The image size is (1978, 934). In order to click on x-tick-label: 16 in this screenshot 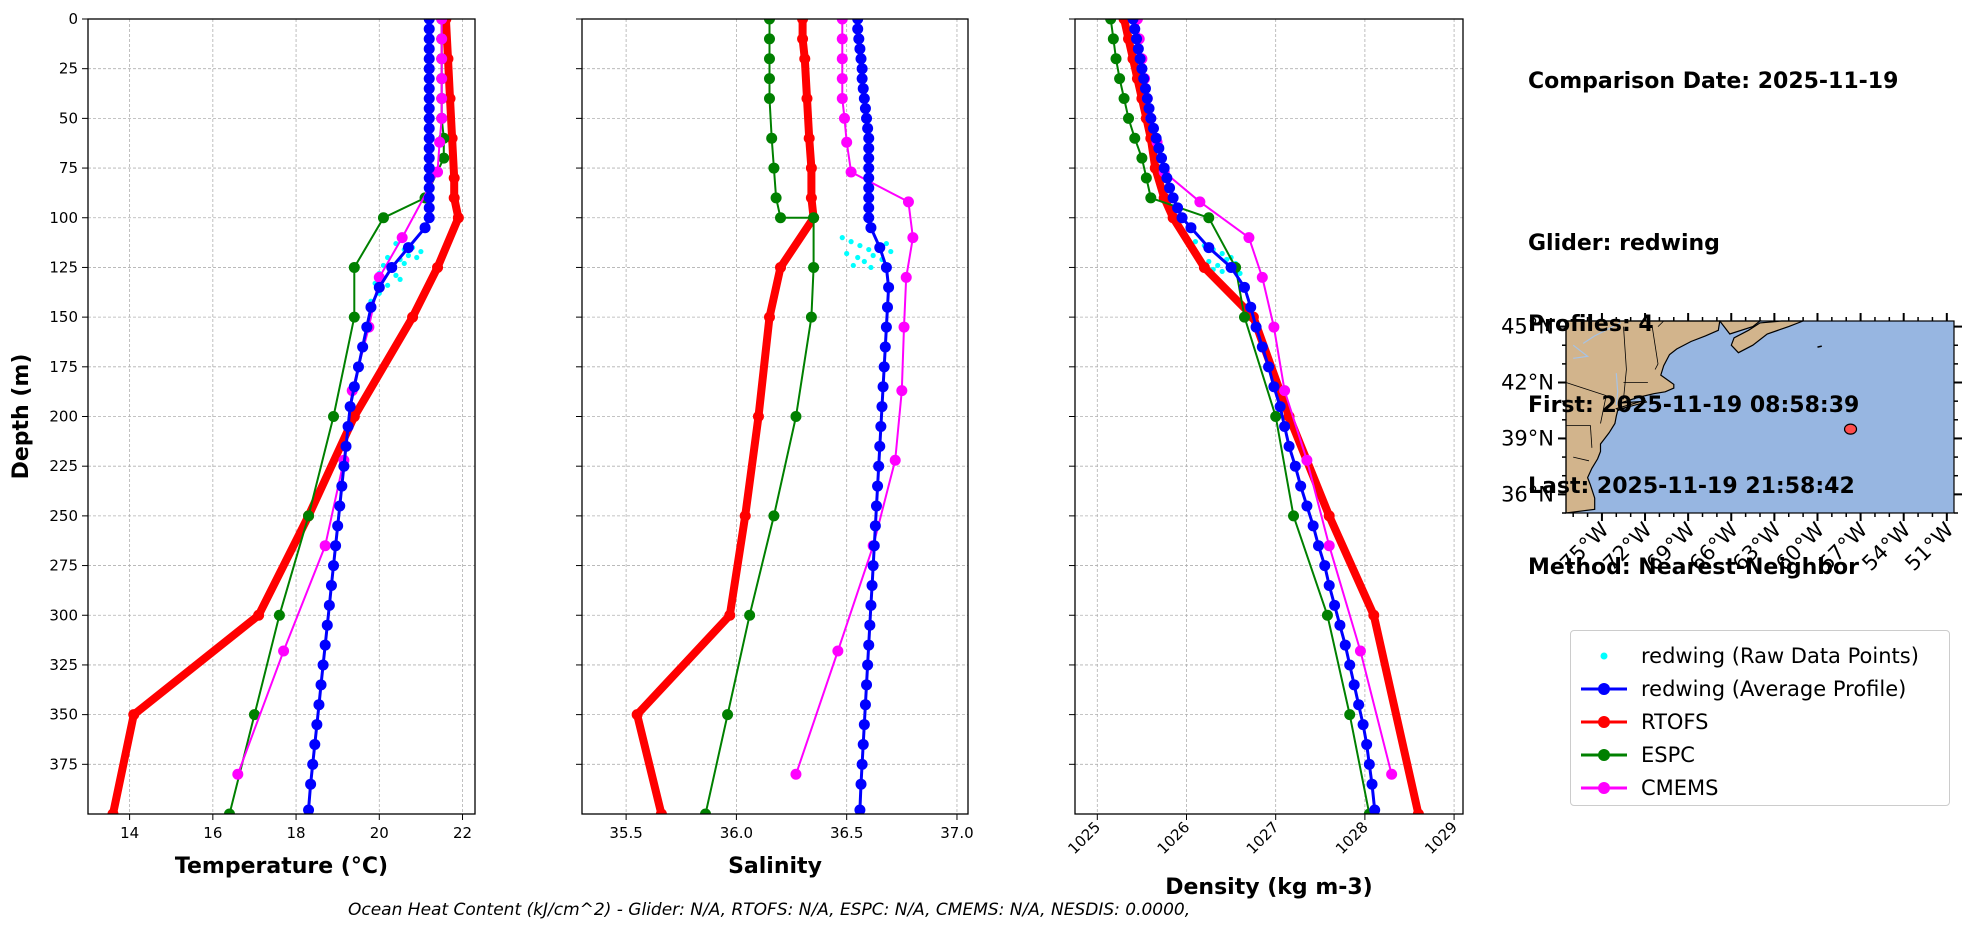, I will do `click(212, 833)`.